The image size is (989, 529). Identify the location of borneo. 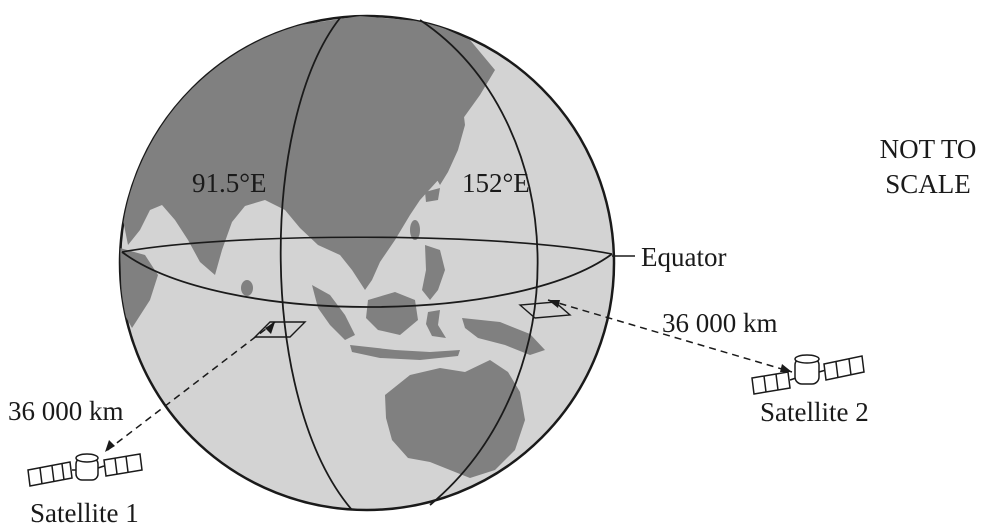
(392, 313).